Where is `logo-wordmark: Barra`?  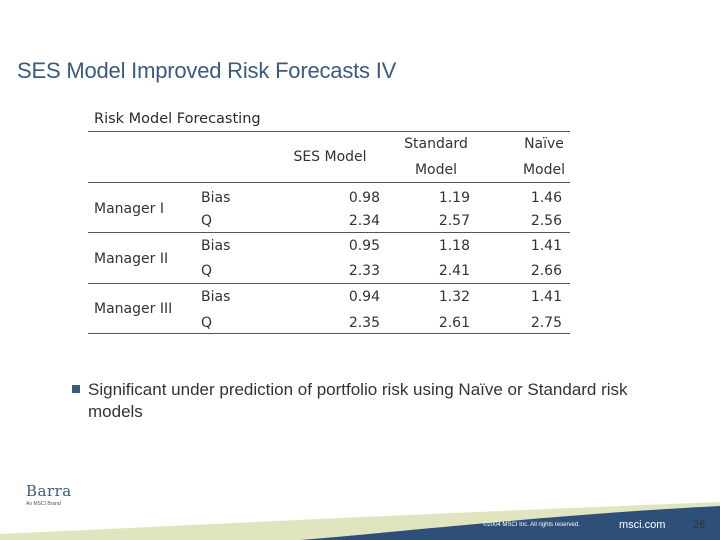 logo-wordmark: Barra is located at coordinates (49, 491).